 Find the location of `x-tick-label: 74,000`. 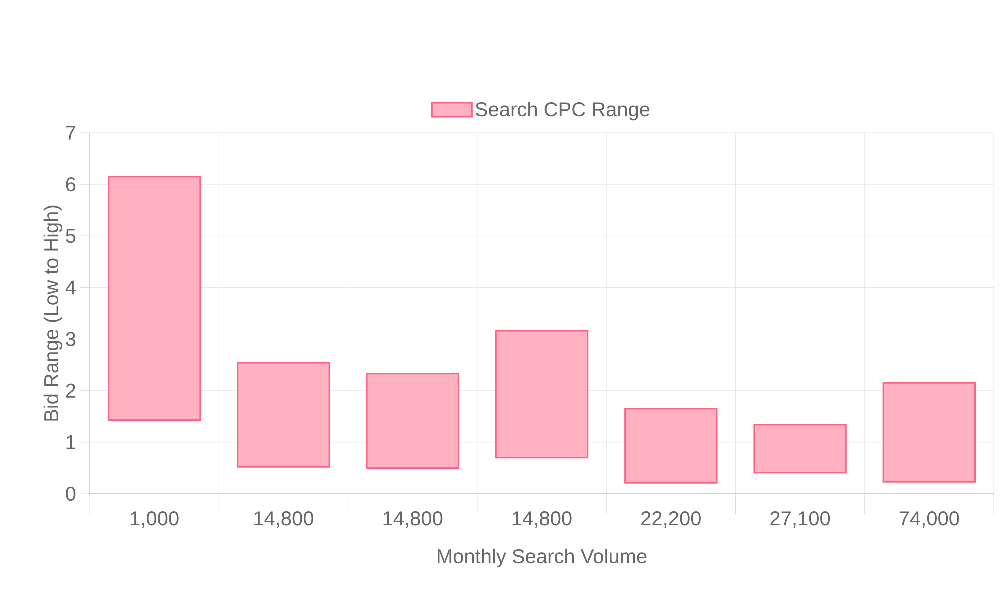

x-tick-label: 74,000 is located at coordinates (930, 520).